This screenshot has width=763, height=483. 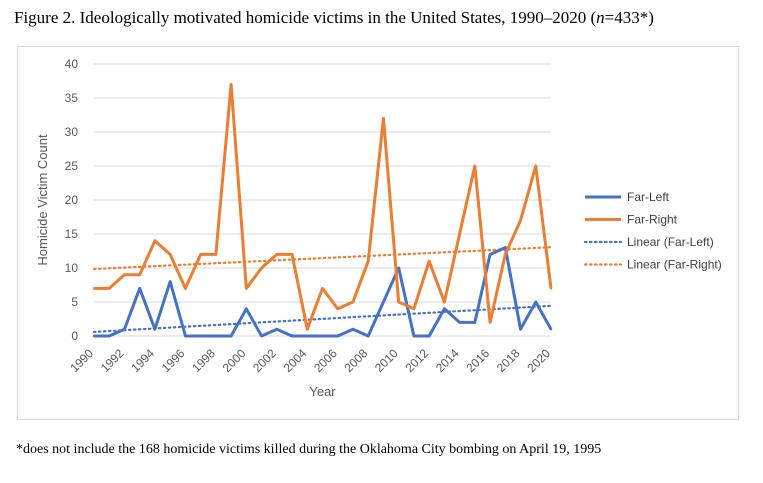 What do you see at coordinates (386, 360) in the screenshot?
I see `x-tick-label: 2010` at bounding box center [386, 360].